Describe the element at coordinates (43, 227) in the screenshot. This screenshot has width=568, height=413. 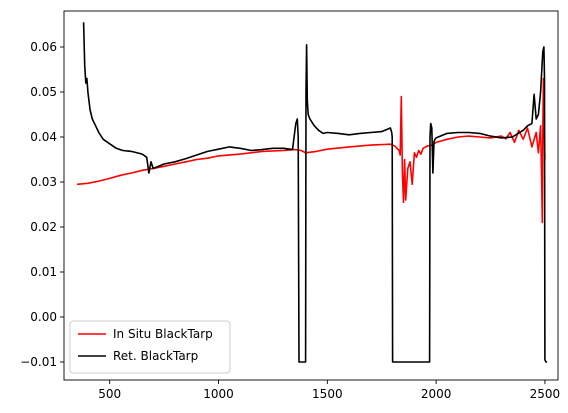
I see `y-tick-label: 0.02` at that location.